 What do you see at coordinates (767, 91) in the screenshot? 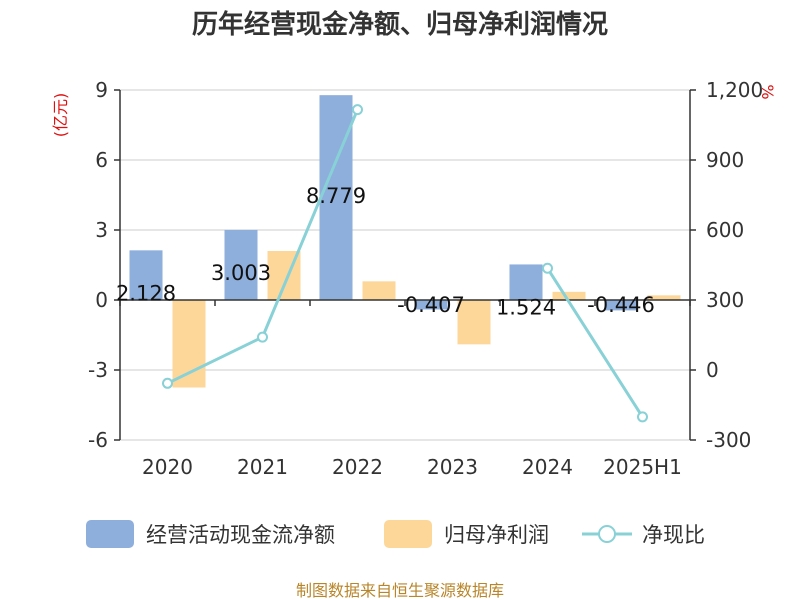
I see `right-axis-unit: %` at bounding box center [767, 91].